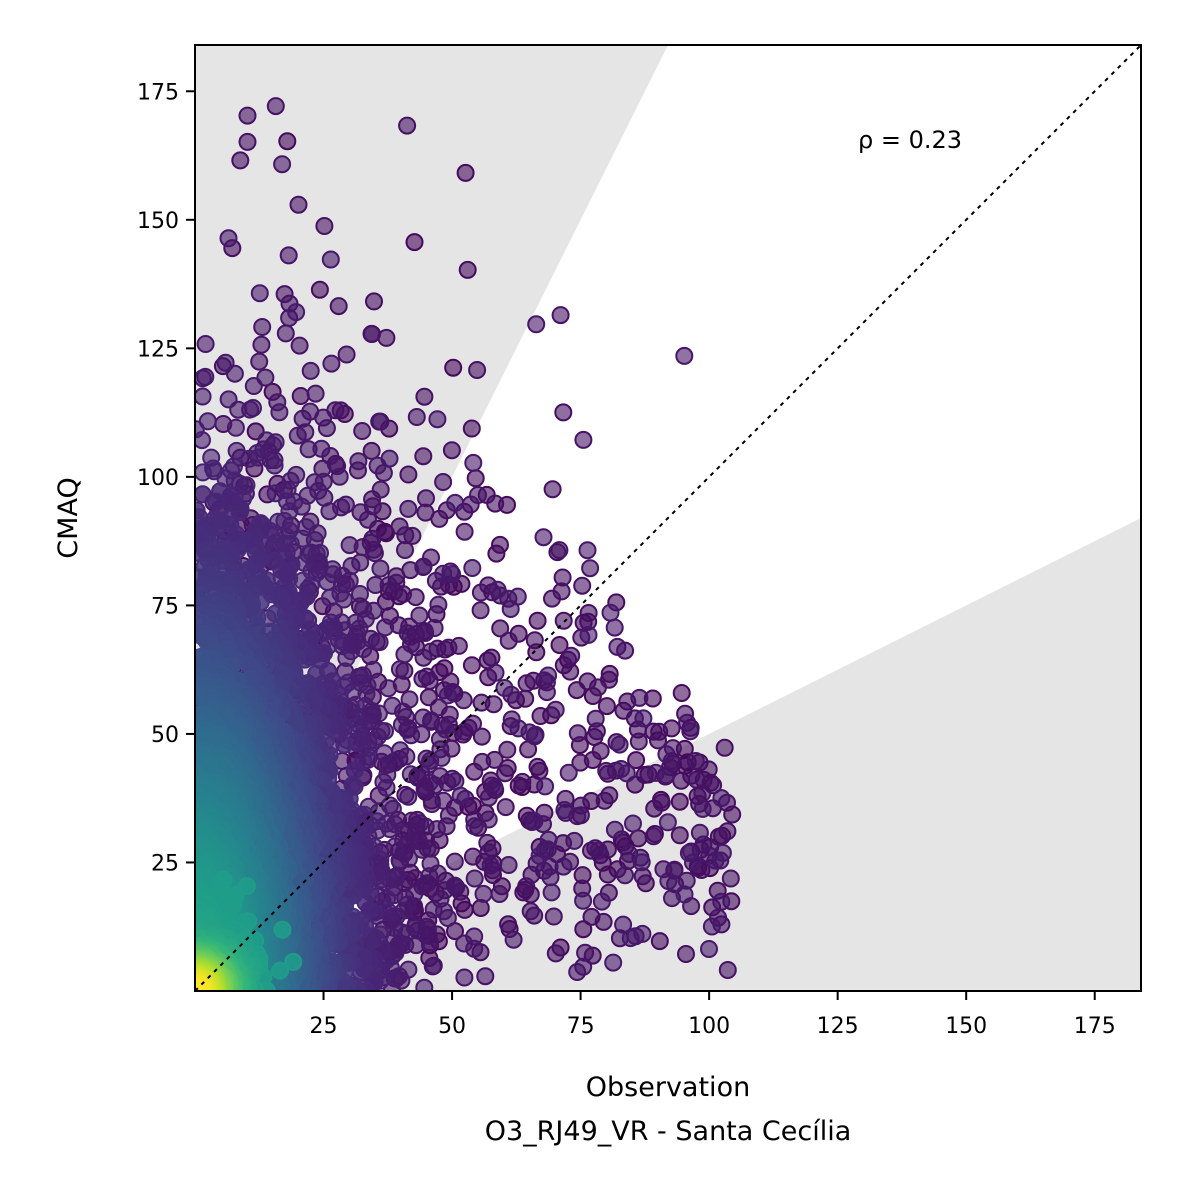 Image resolution: width=1200 pixels, height=1200 pixels. I want to click on y-tick-label: 125, so click(158, 349).